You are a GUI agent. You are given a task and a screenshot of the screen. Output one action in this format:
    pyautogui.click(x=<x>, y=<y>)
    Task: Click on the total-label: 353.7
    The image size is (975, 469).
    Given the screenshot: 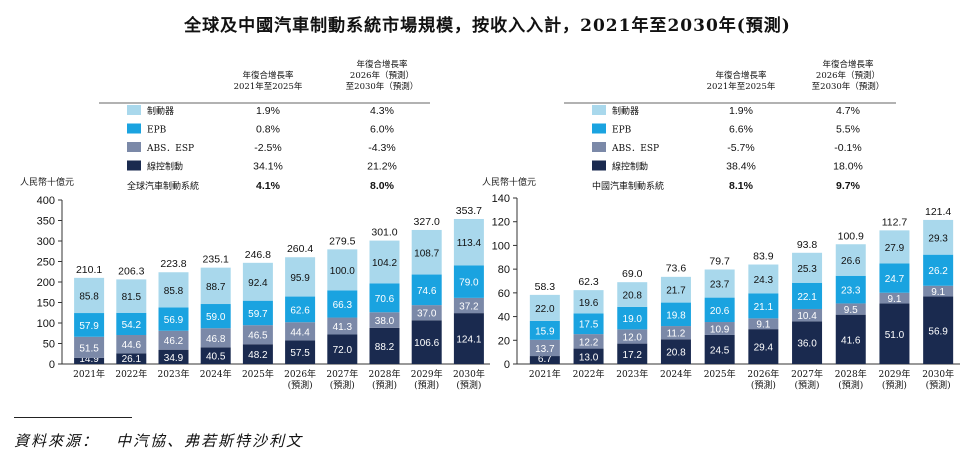 What is the action you would take?
    pyautogui.click(x=469, y=211)
    